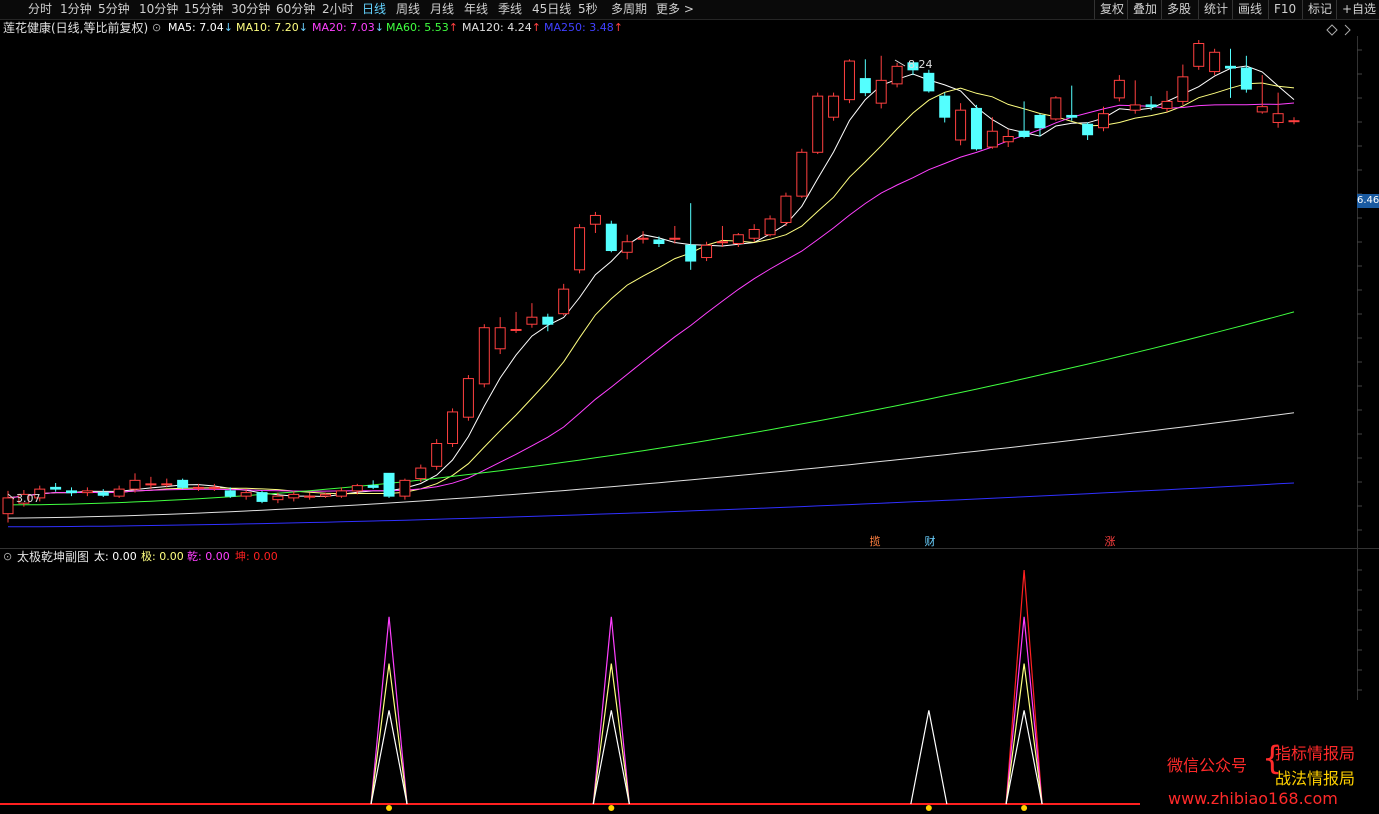 Image resolution: width=1379 pixels, height=814 pixels. Describe the element at coordinates (929, 757) in the screenshot. I see `spike-太` at that location.